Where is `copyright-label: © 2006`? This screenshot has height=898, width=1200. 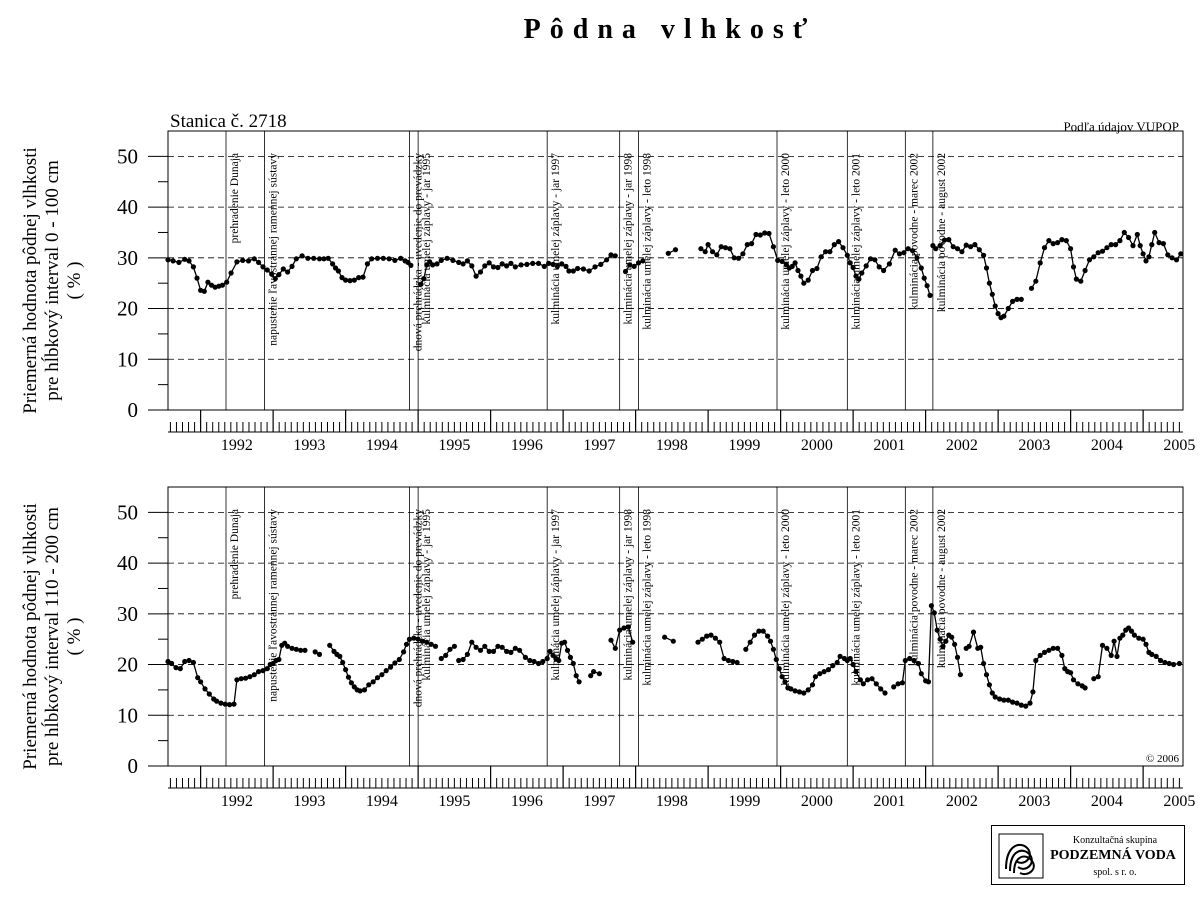
copyright-label: © 2006 is located at coordinates (1163, 759).